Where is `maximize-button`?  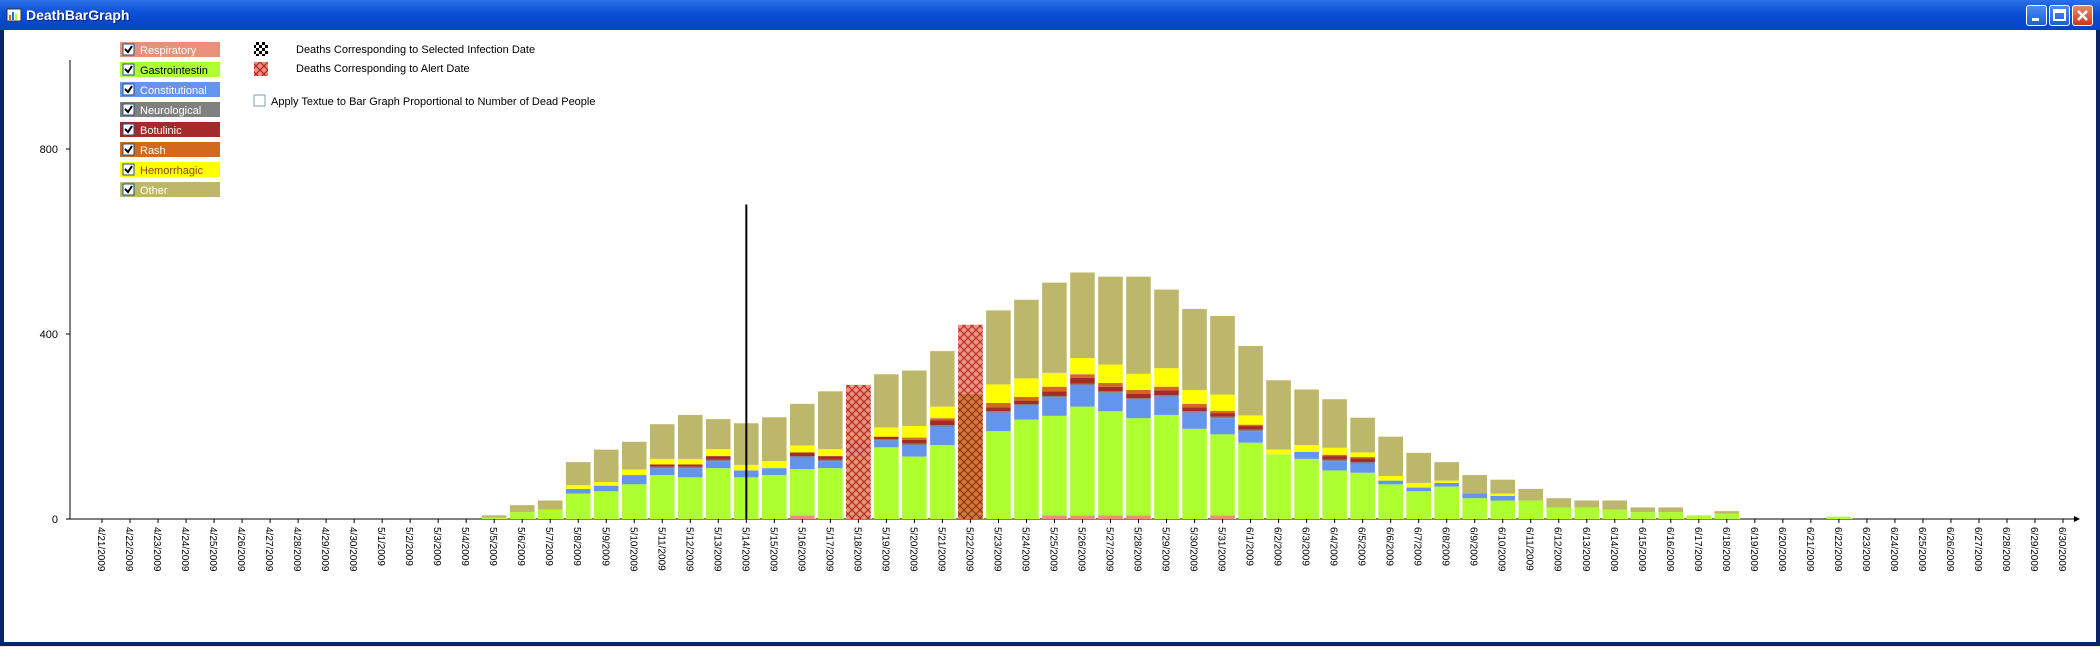
maximize-button is located at coordinates (2059, 15).